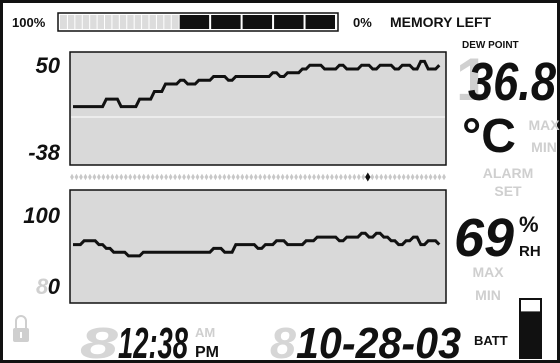  What do you see at coordinates (544, 125) in the screenshot?
I see `dew-max-label: MAX` at bounding box center [544, 125].